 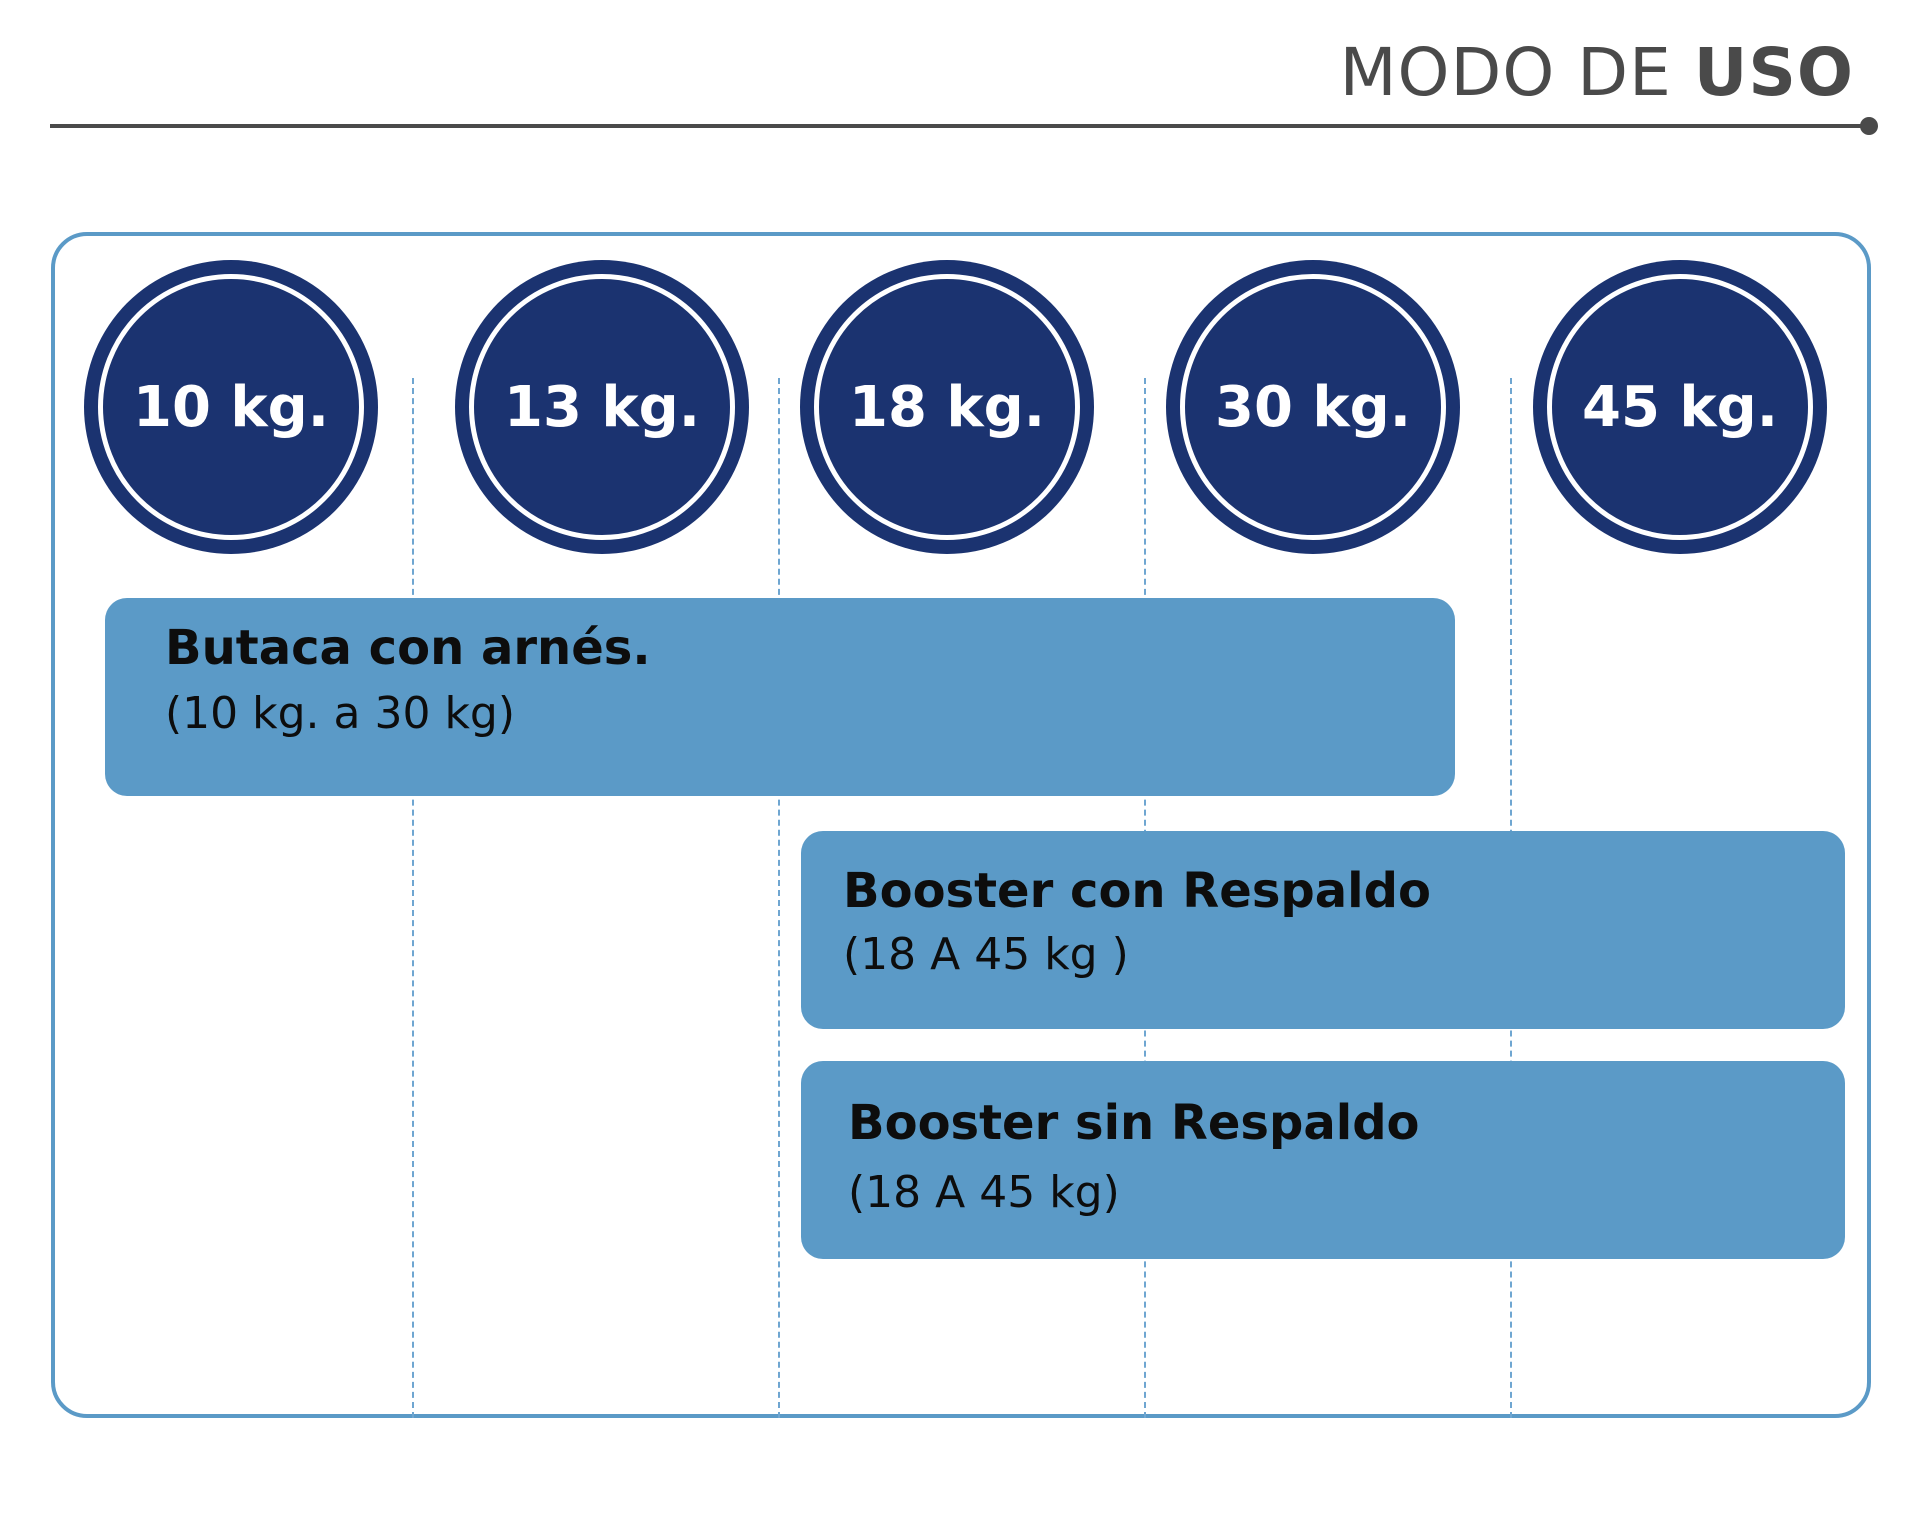 I want to click on range-bar-title: Booster con Respaldo, so click(x=1137, y=891).